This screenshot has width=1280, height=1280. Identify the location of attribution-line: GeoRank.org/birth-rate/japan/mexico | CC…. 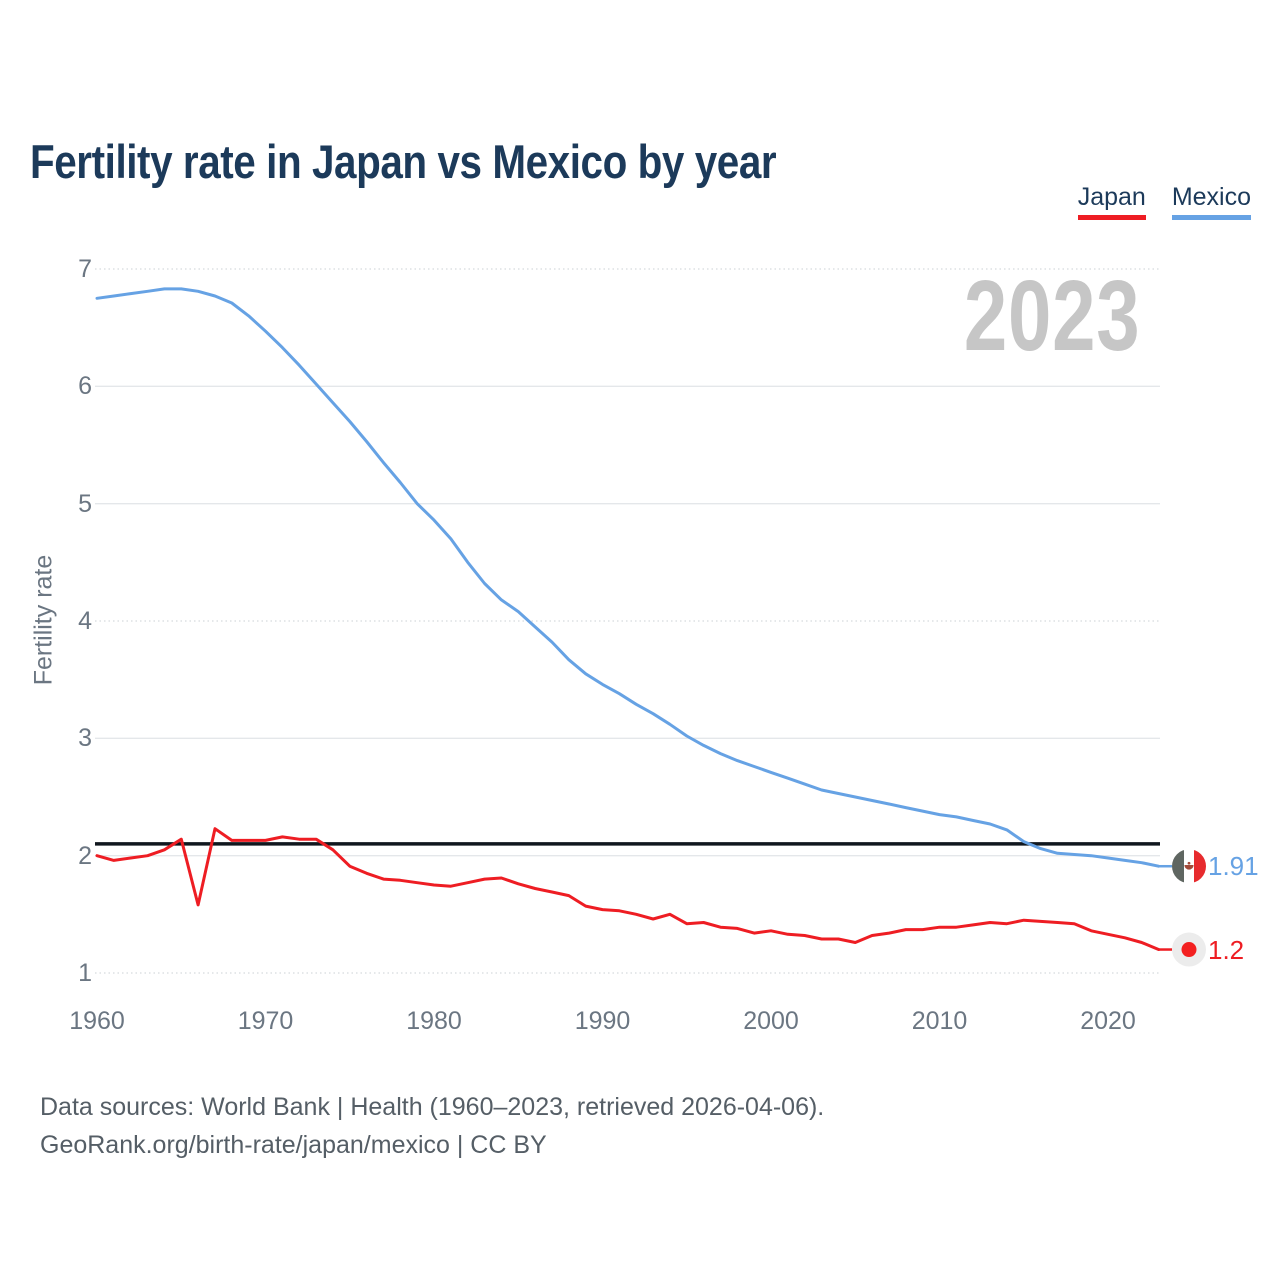
(293, 1145).